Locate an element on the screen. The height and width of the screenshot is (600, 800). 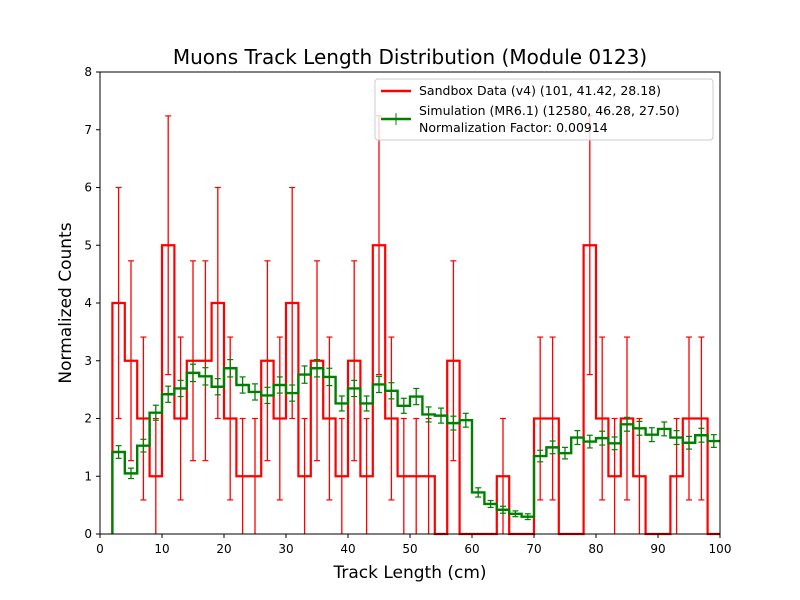
x-tick-label: 10 is located at coordinates (161, 549).